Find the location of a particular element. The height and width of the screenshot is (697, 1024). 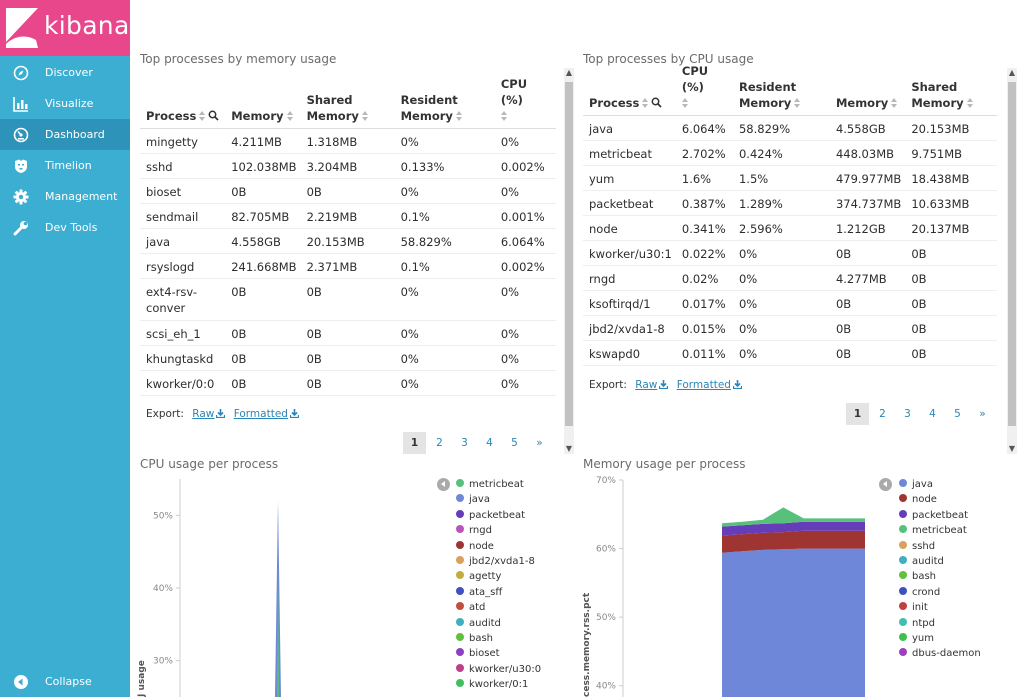

table-cell: sendmail is located at coordinates (183, 216).